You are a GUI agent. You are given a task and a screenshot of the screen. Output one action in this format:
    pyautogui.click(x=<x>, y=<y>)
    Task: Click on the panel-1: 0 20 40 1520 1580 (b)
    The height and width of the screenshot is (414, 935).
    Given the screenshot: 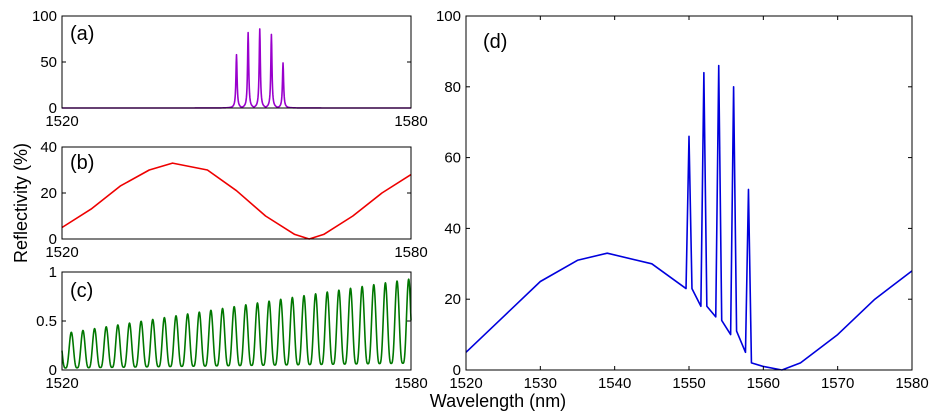 What is the action you would take?
    pyautogui.click(x=233, y=200)
    